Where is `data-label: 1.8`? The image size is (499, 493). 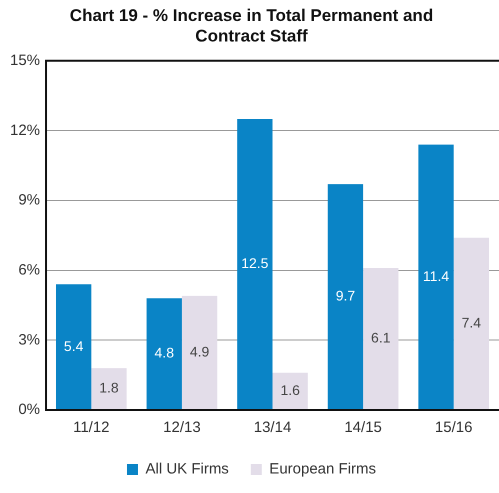
data-label: 1.8 is located at coordinates (109, 388).